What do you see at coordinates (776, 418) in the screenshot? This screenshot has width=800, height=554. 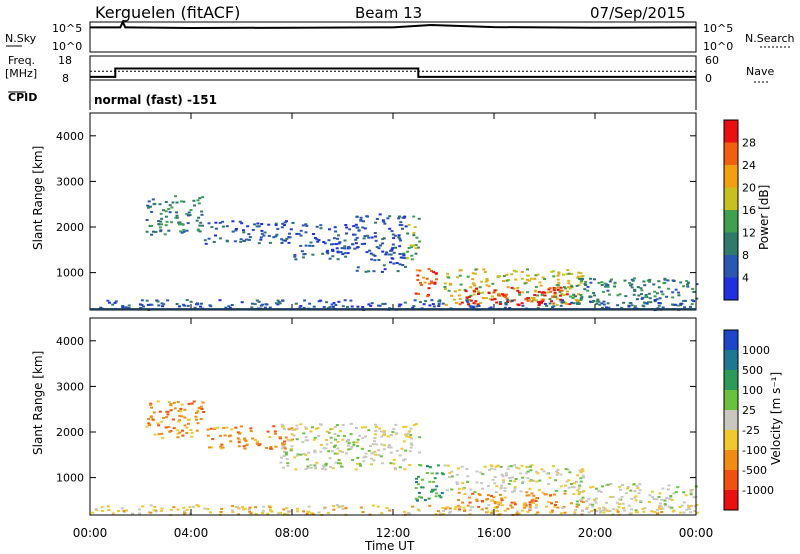 I see `velocity-colorbar-label: Velocity [m s⁻¹]` at bounding box center [776, 418].